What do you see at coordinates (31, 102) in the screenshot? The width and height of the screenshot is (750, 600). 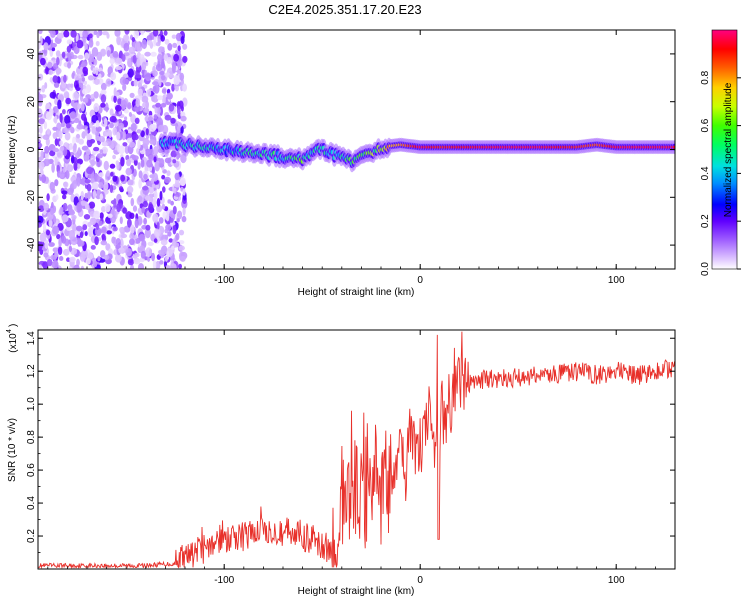 I see `spectrogram-ytick-label: 20` at bounding box center [31, 102].